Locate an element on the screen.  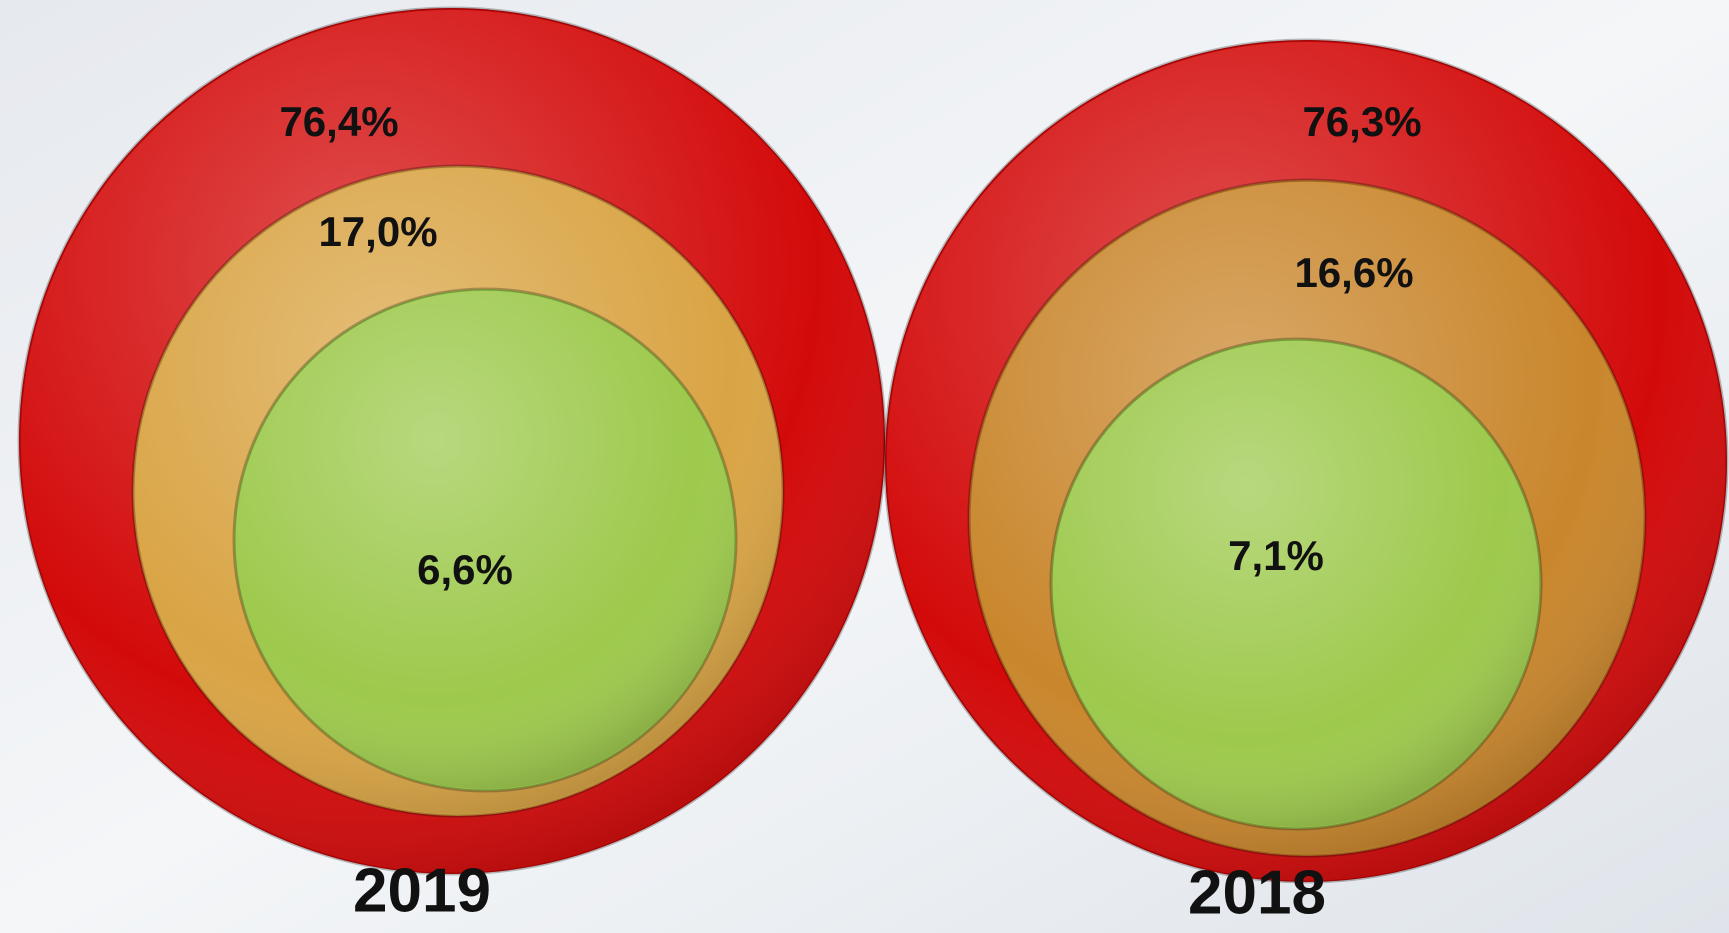
value-label: 76,4% is located at coordinates (338, 121).